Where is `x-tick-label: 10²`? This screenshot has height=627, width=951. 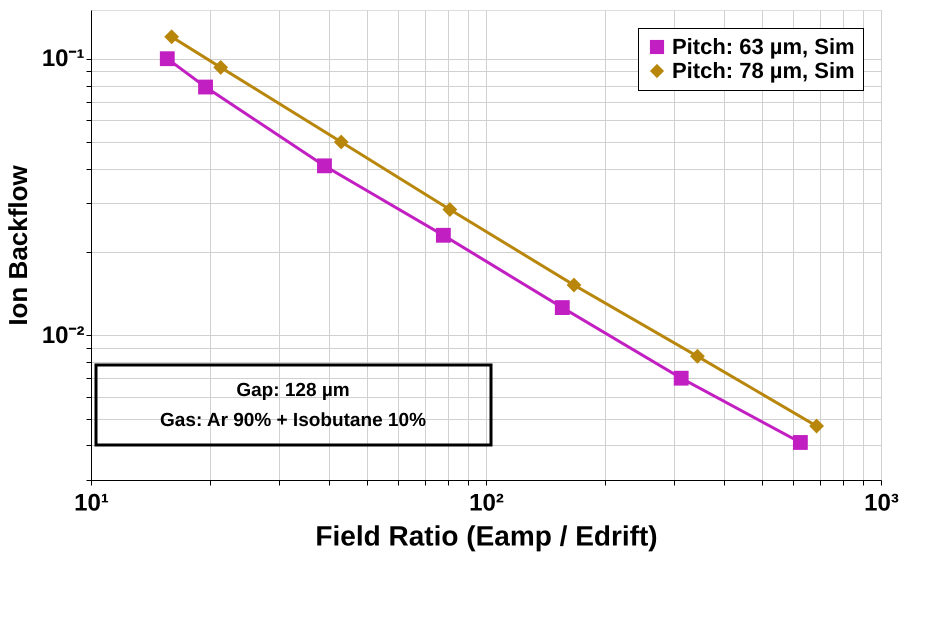
x-tick-label: 10² is located at coordinates (486, 503).